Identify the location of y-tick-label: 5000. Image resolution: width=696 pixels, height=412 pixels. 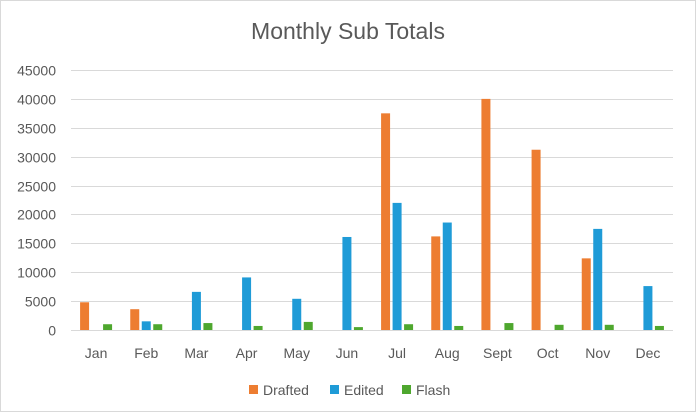
(40, 302).